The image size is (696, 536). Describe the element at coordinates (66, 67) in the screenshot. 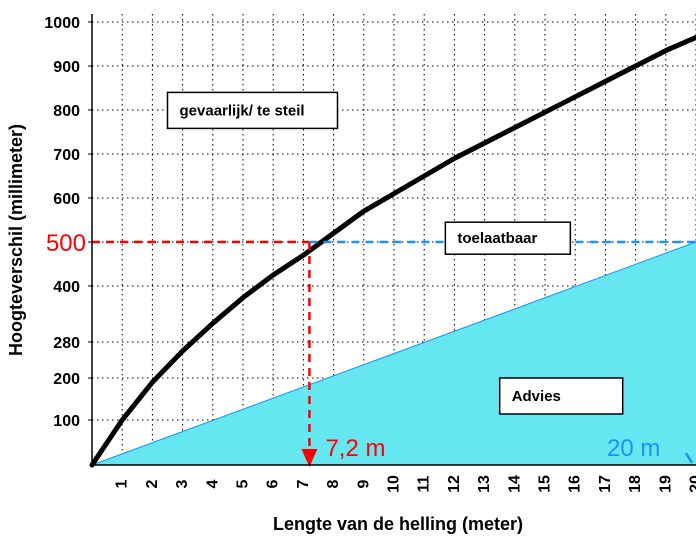

I see `y-tick-label: 900` at that location.